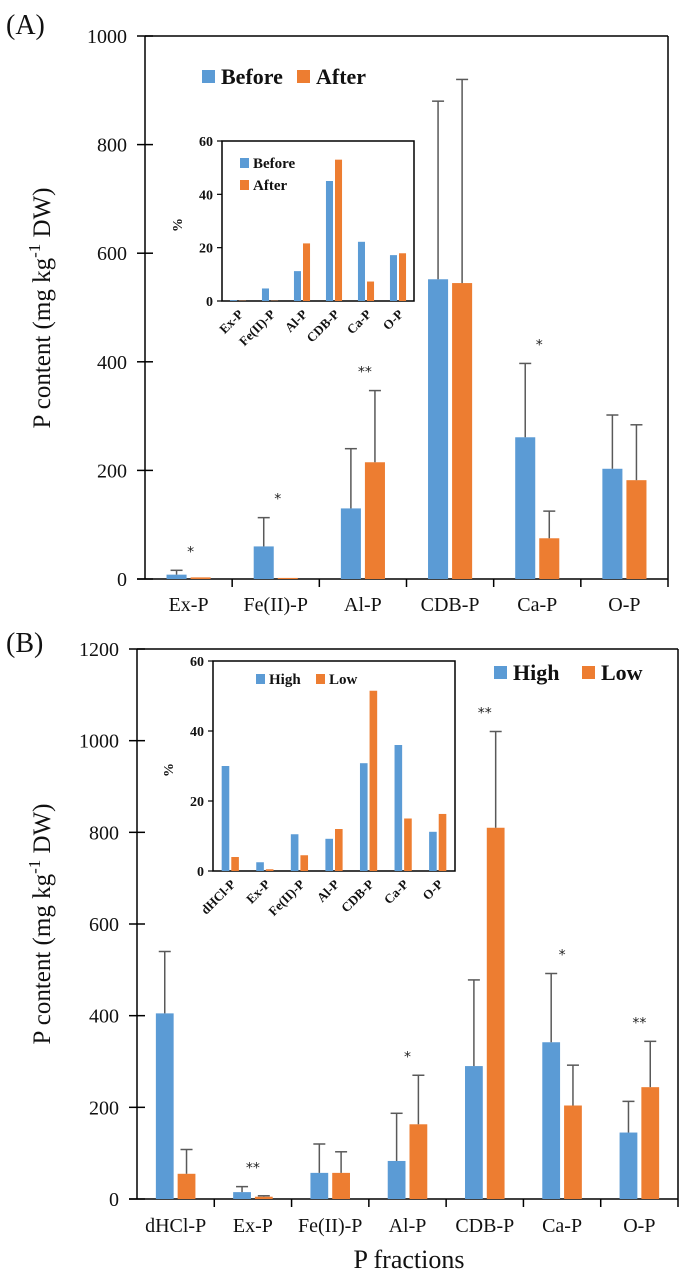 This screenshot has width=681, height=1278. Describe the element at coordinates (624, 605) in the screenshot. I see `x-category-label: O-P` at that location.